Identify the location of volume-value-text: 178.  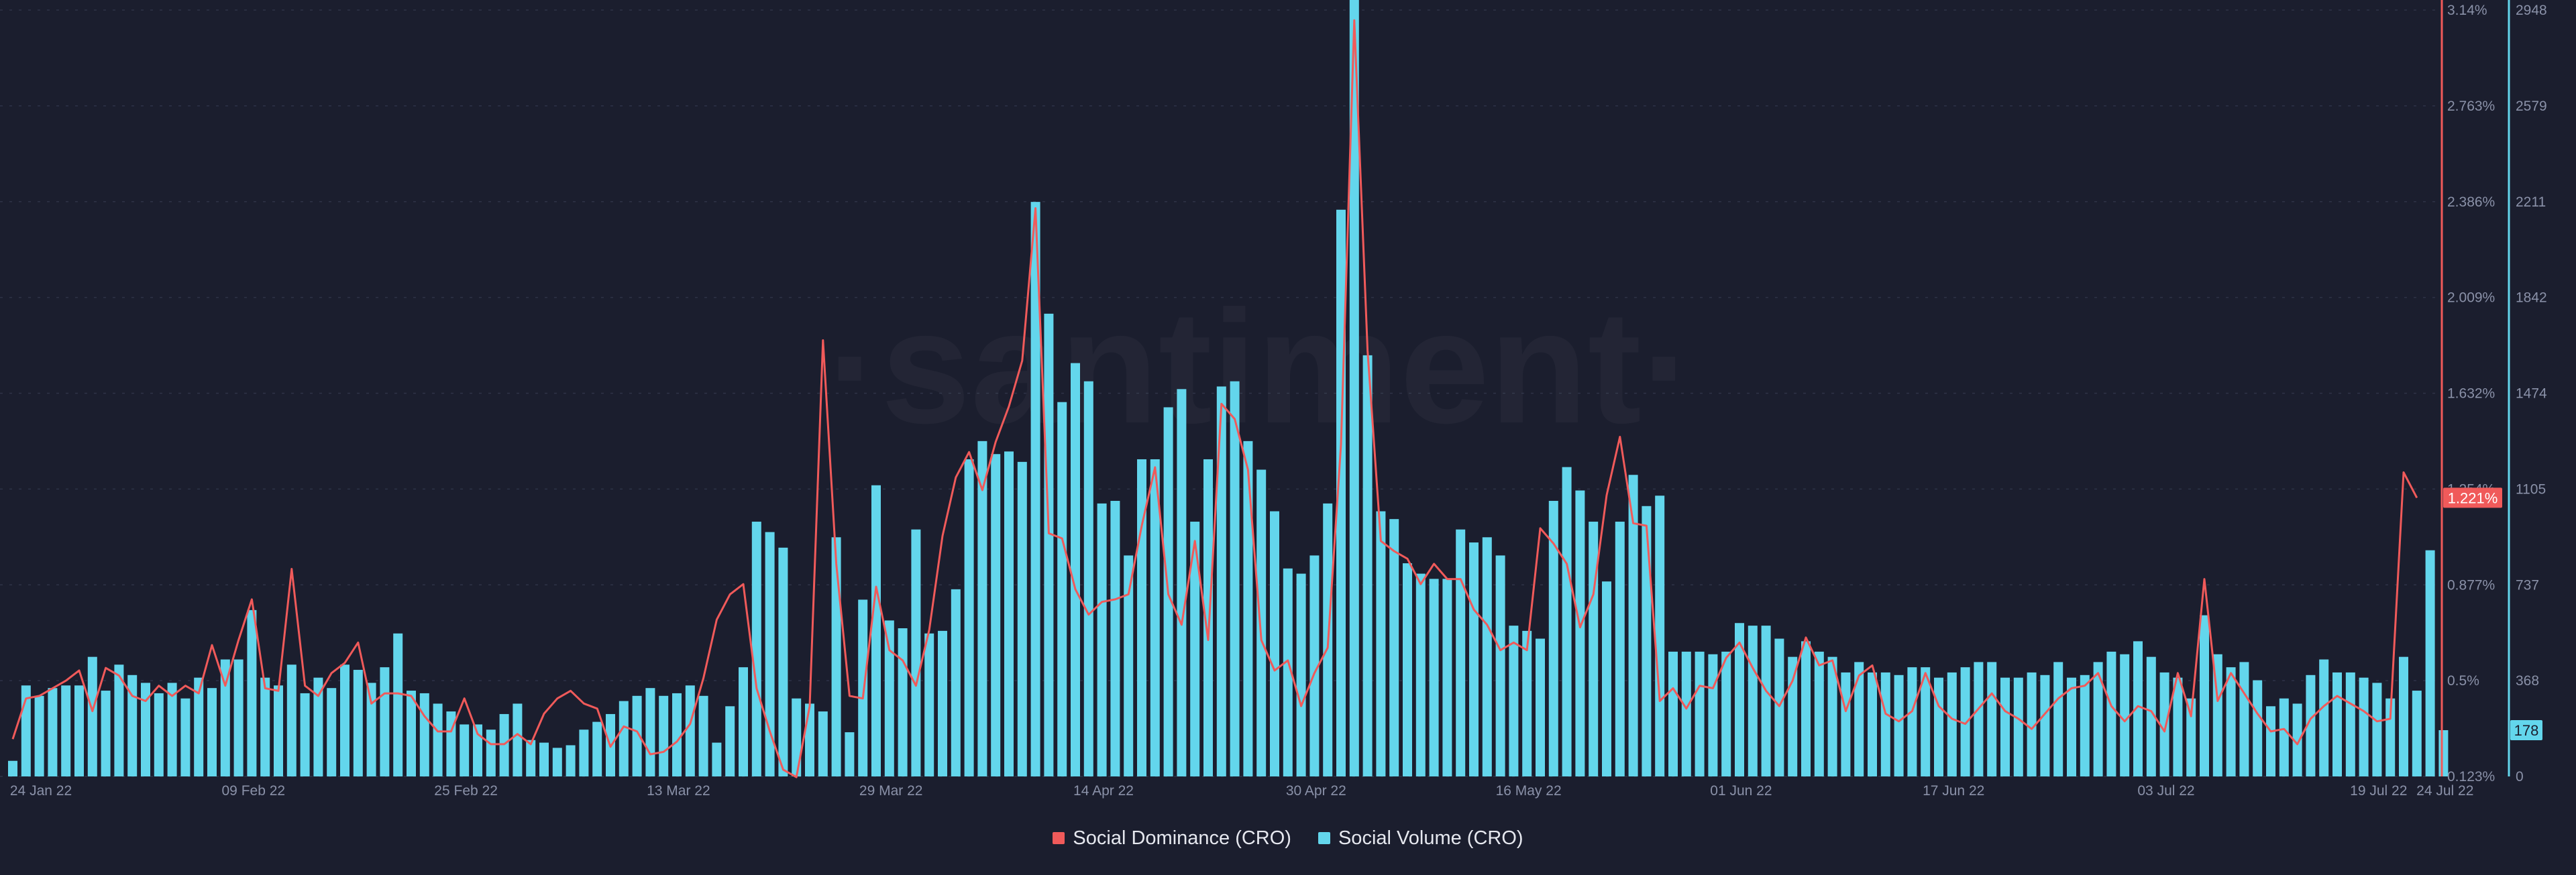
(2526, 730).